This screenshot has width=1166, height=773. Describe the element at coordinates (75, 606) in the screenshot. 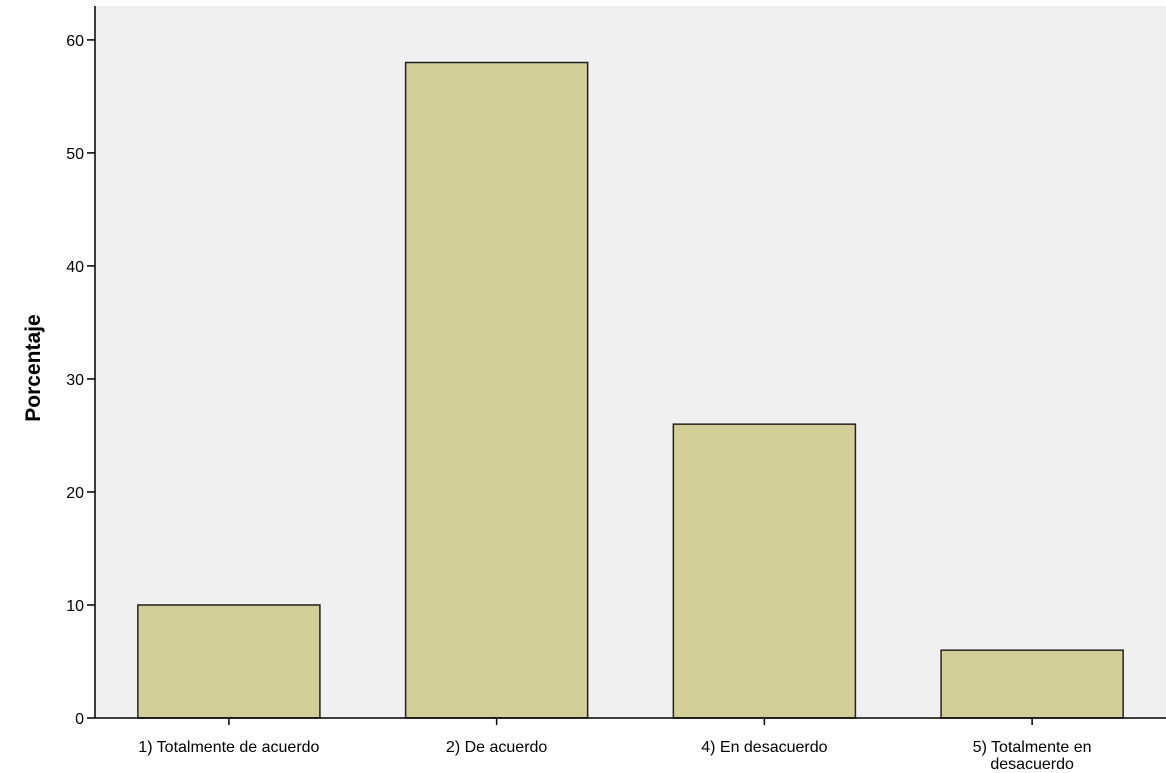

I see `y-tick-label: 10` at that location.